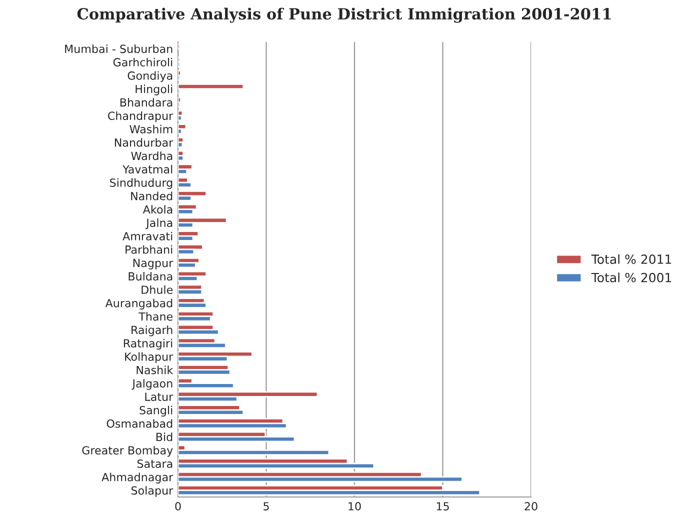 The width and height of the screenshot is (689, 518). Describe the element at coordinates (141, 184) in the screenshot. I see `y-tick-label: Sindhudurg` at that location.